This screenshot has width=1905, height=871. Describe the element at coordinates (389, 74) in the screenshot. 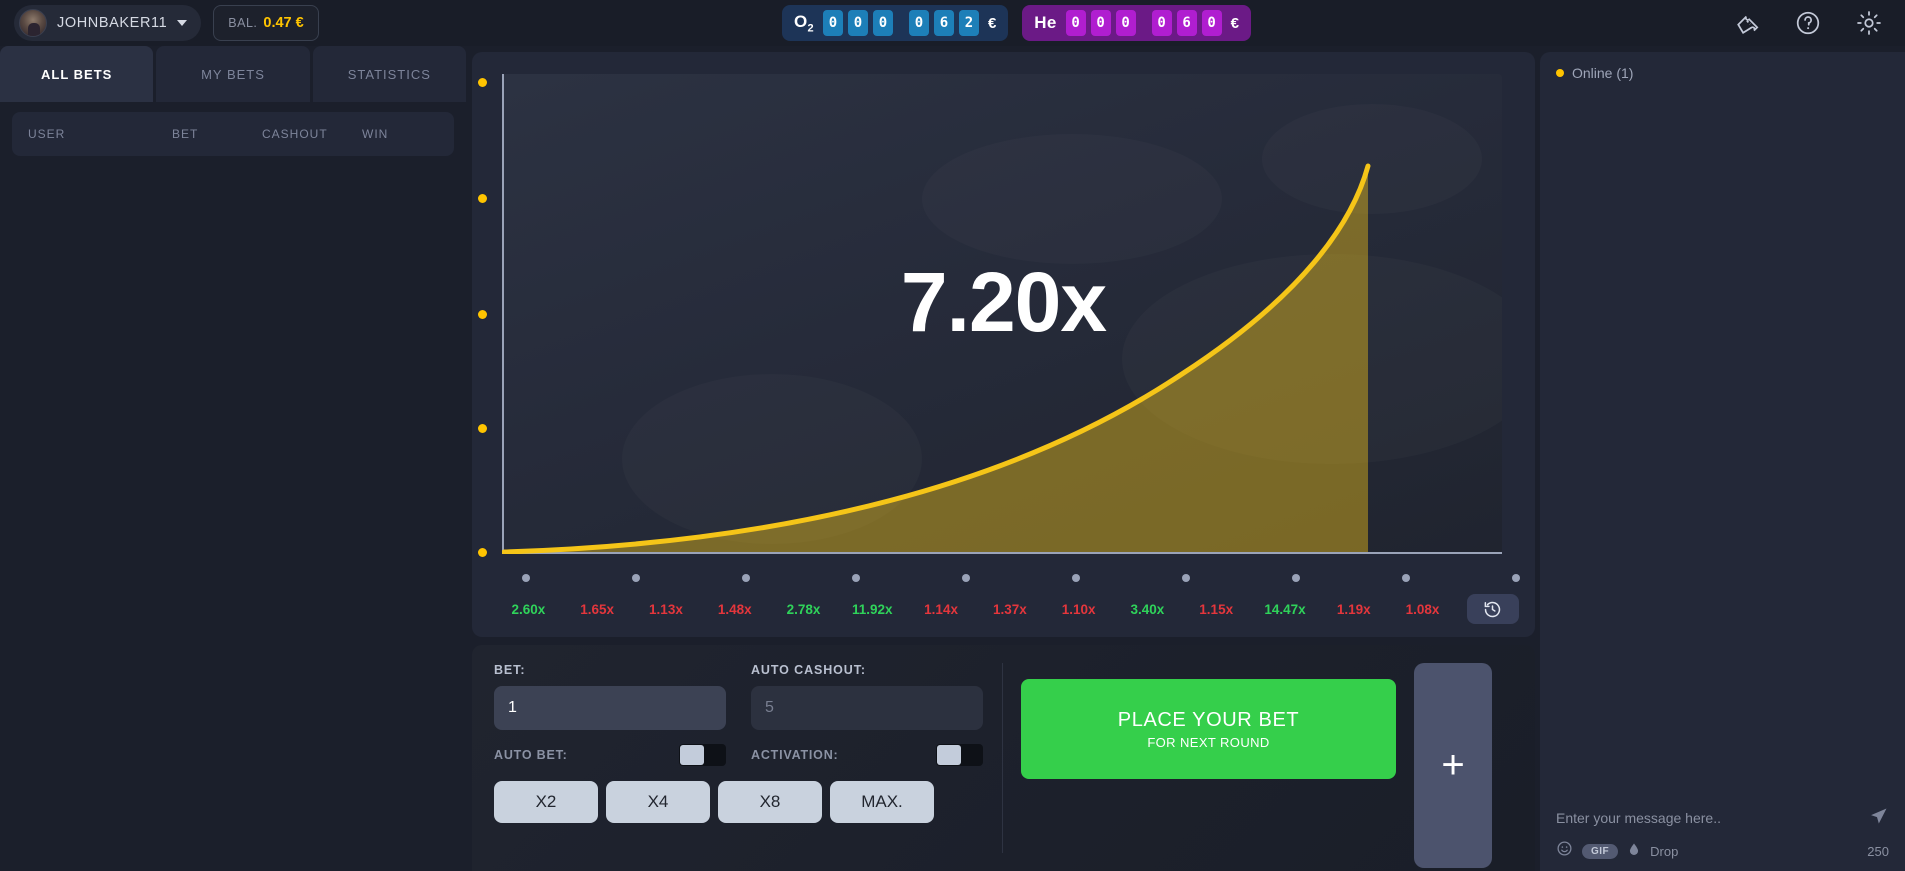

I see `tab-statistics: STATISTICS` at that location.